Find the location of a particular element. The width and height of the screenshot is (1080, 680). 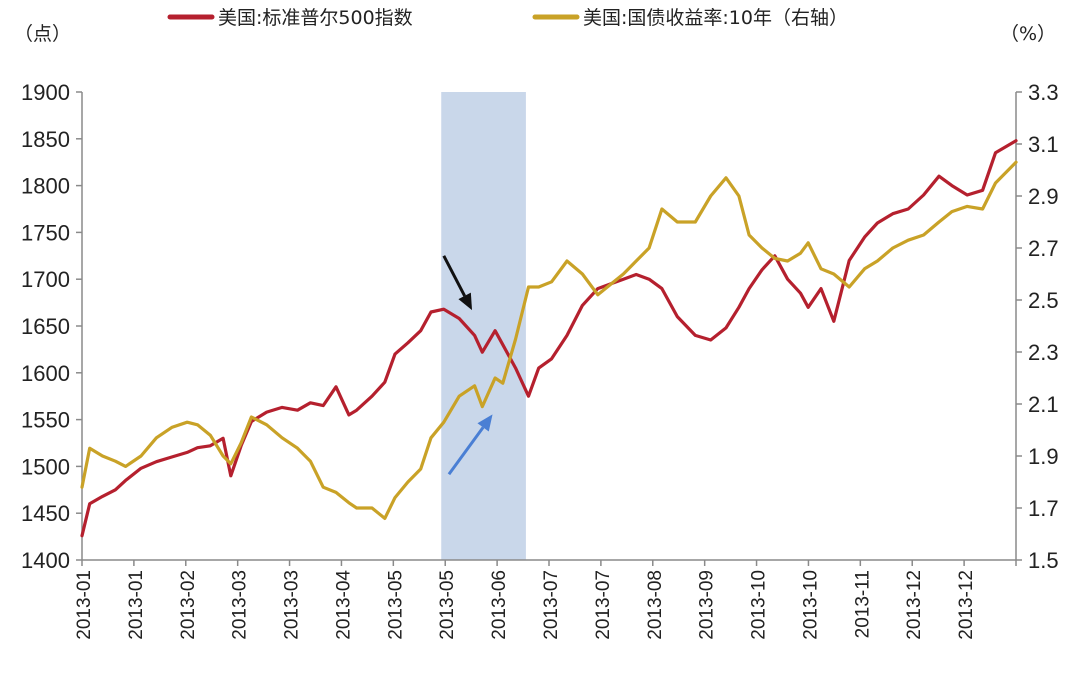

x-tick-label: 2013-02 is located at coordinates (188, 605).